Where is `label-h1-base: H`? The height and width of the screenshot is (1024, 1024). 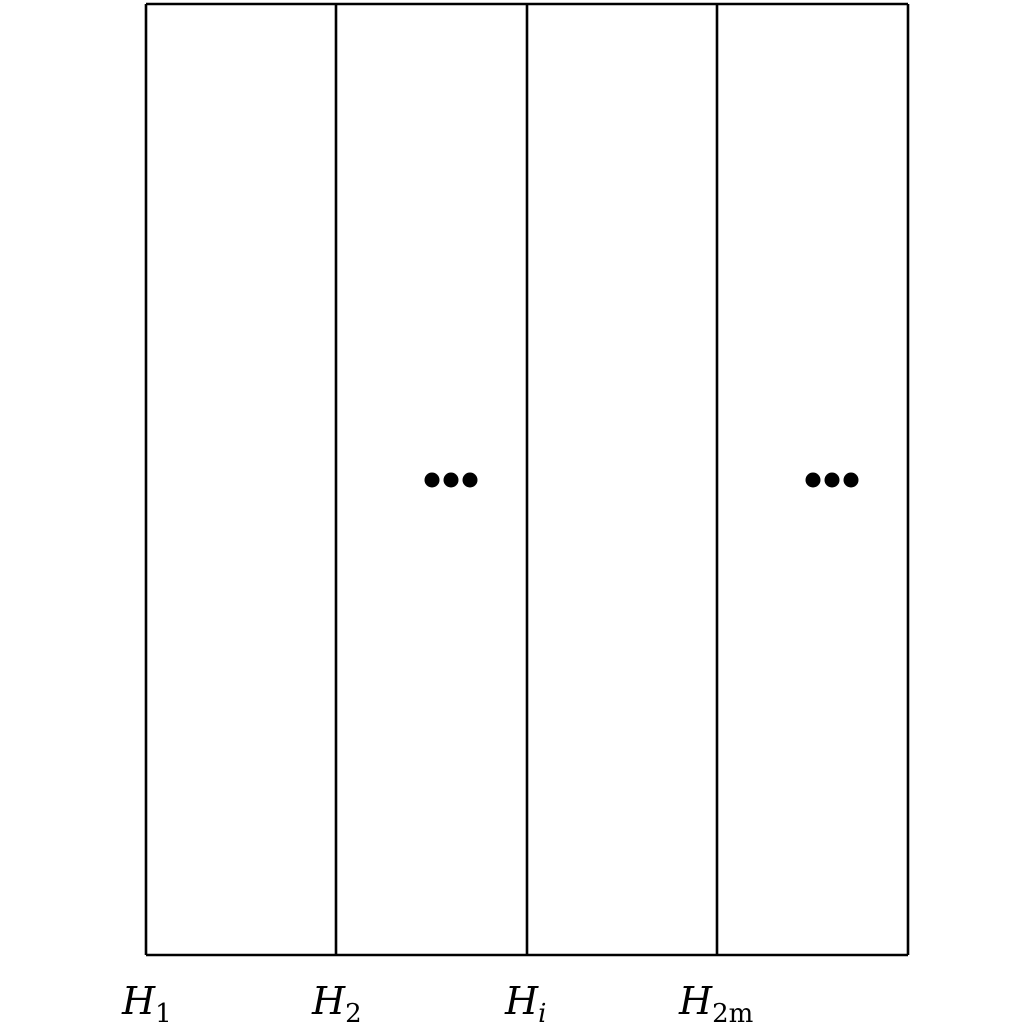
label-h1-base: H is located at coordinates (138, 1001).